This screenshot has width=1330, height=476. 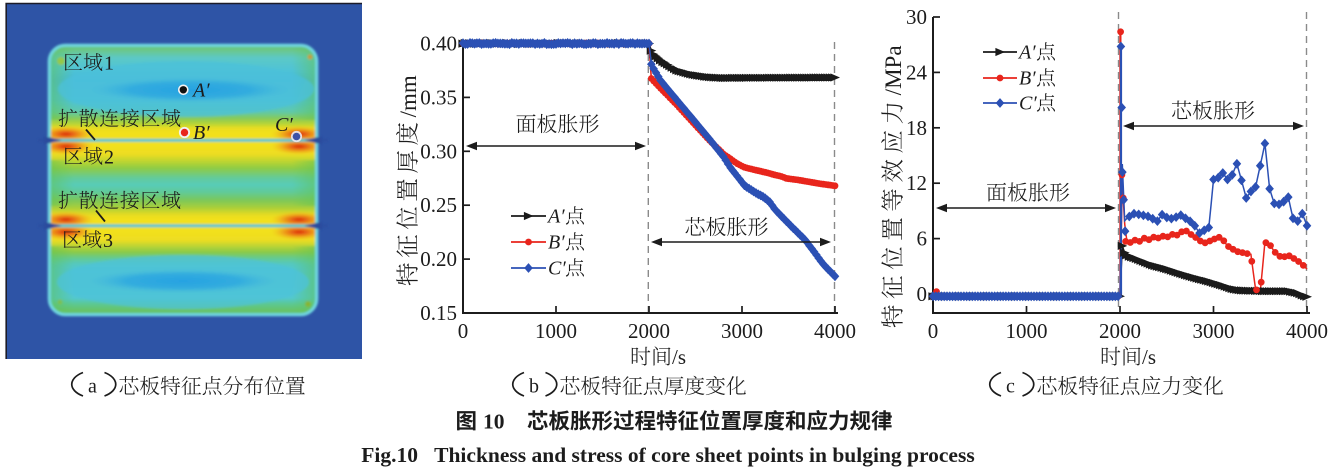 What do you see at coordinates (438, 44) in the screenshot?
I see `svg-text: 0.40` at bounding box center [438, 44].